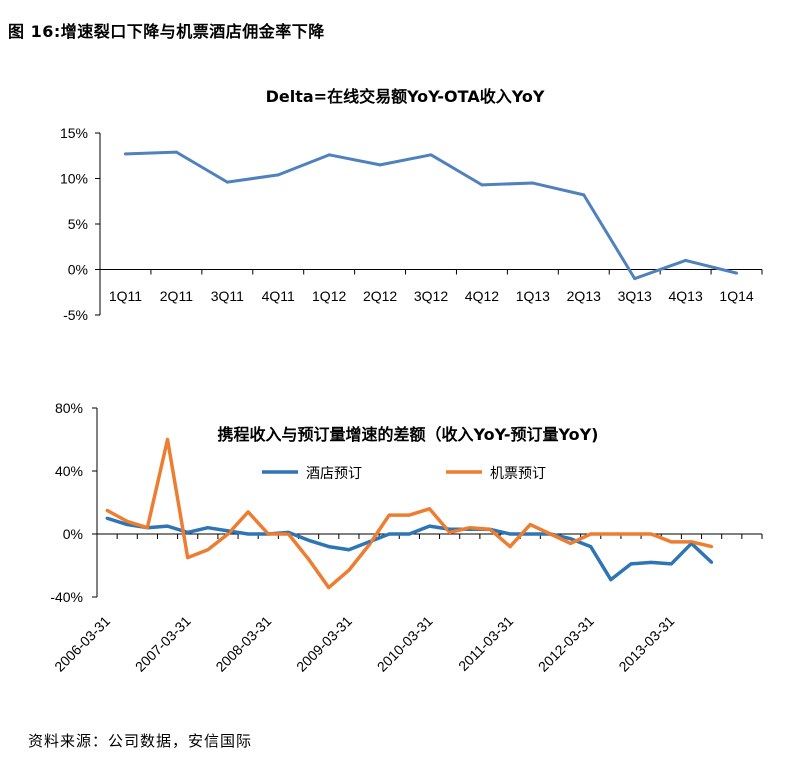 This screenshot has width=799, height=767. I want to click on chart1-xtick-label: 1Q12, so click(329, 296).